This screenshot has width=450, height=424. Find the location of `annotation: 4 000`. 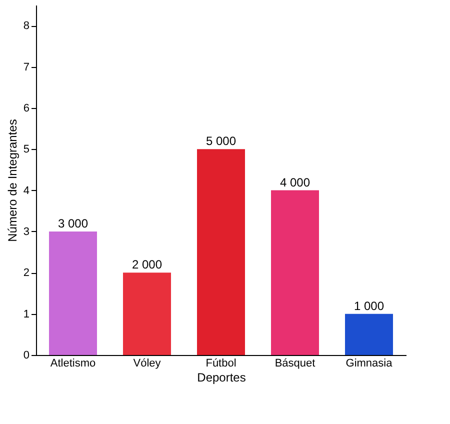

annotation: 4 000 is located at coordinates (295, 182).